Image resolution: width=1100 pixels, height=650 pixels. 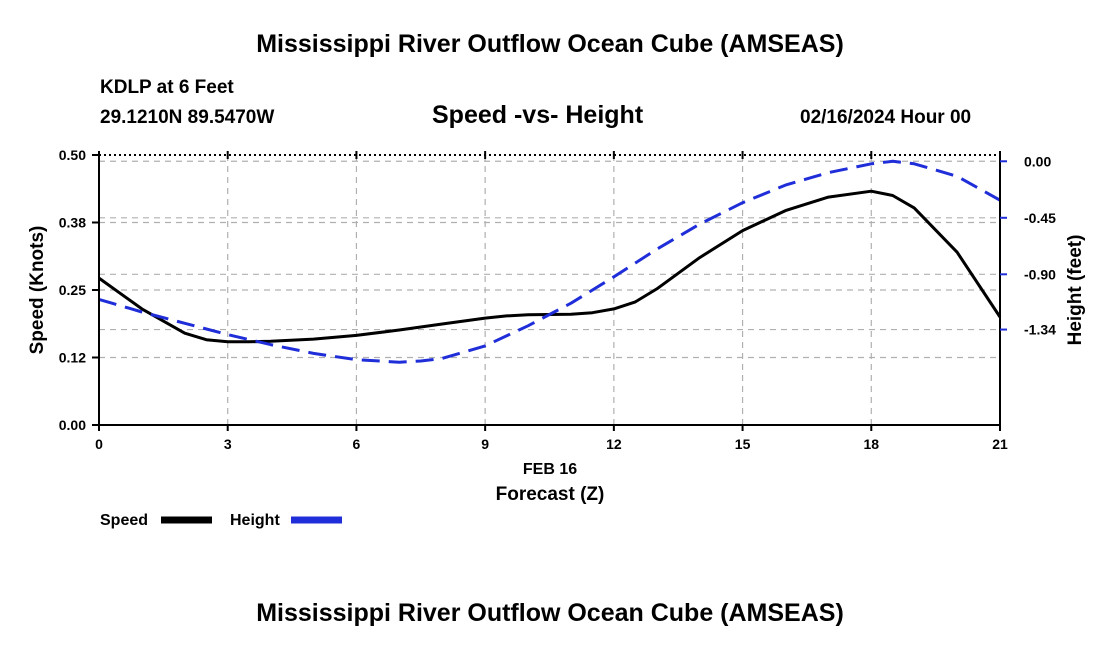 What do you see at coordinates (255, 520) in the screenshot?
I see `legend-height-label: Height` at bounding box center [255, 520].